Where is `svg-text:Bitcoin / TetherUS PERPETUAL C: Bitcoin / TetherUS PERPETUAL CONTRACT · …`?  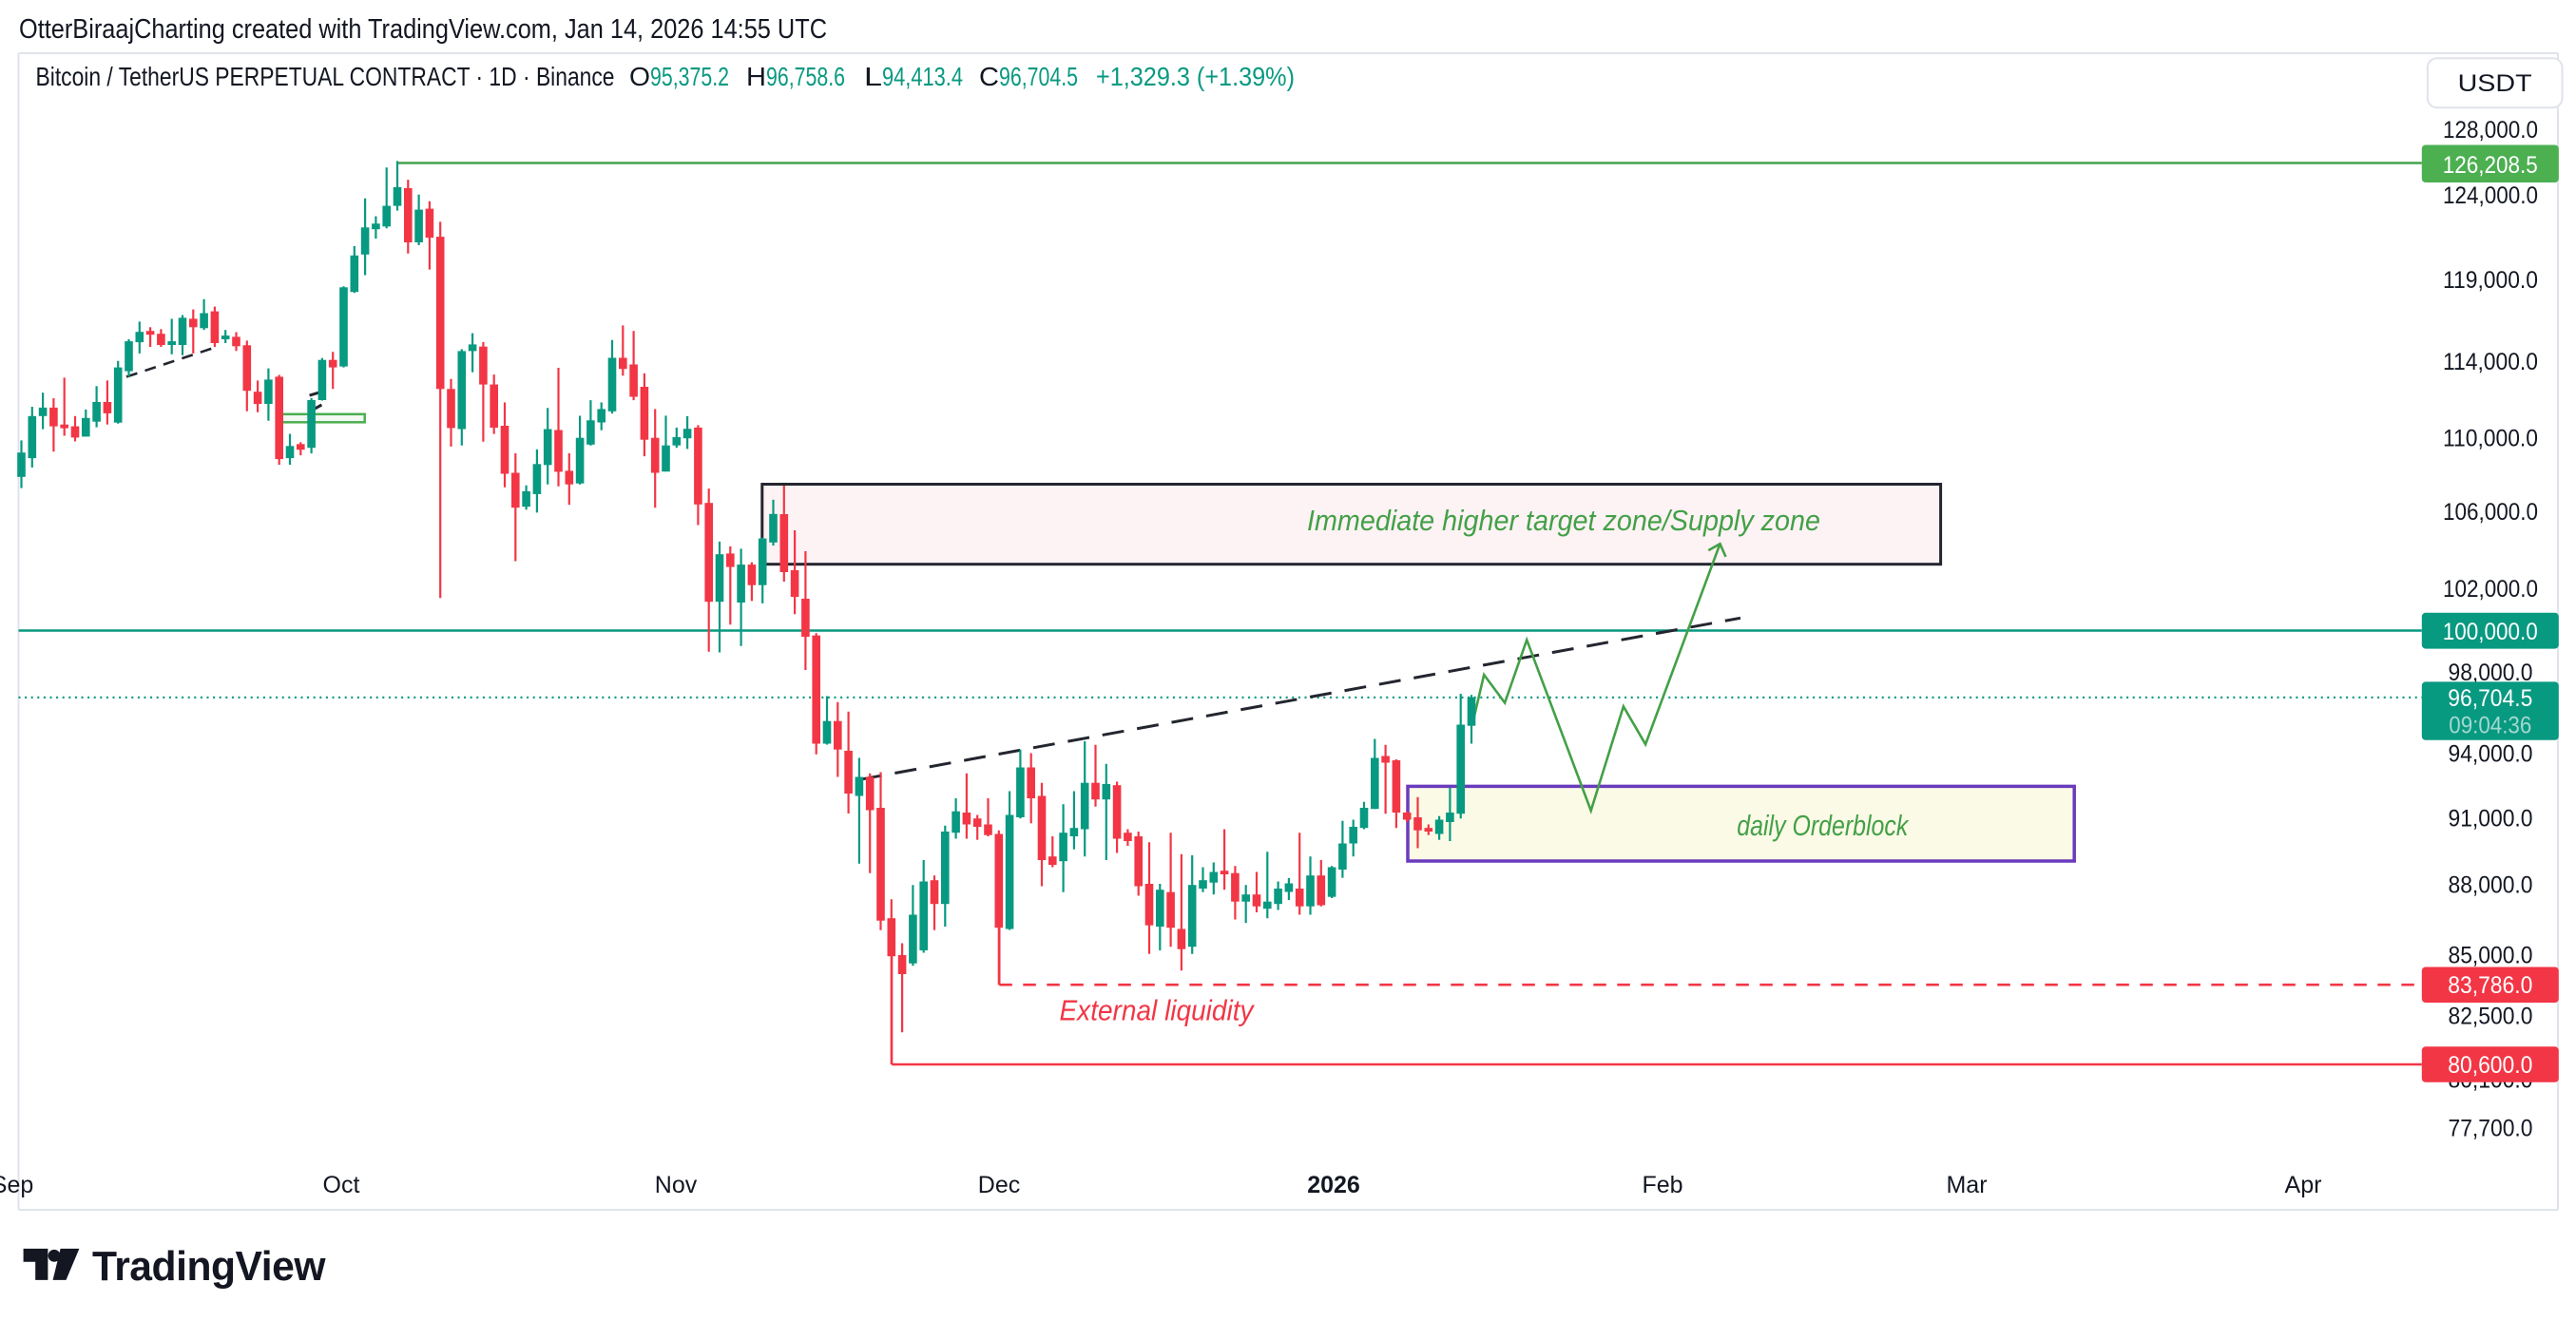
svg-text:Bitcoin / TetherUS PERPETUAL C: Bitcoin / TetherUS PERPETUAL CONTRACT · … is located at coordinates (325, 76).